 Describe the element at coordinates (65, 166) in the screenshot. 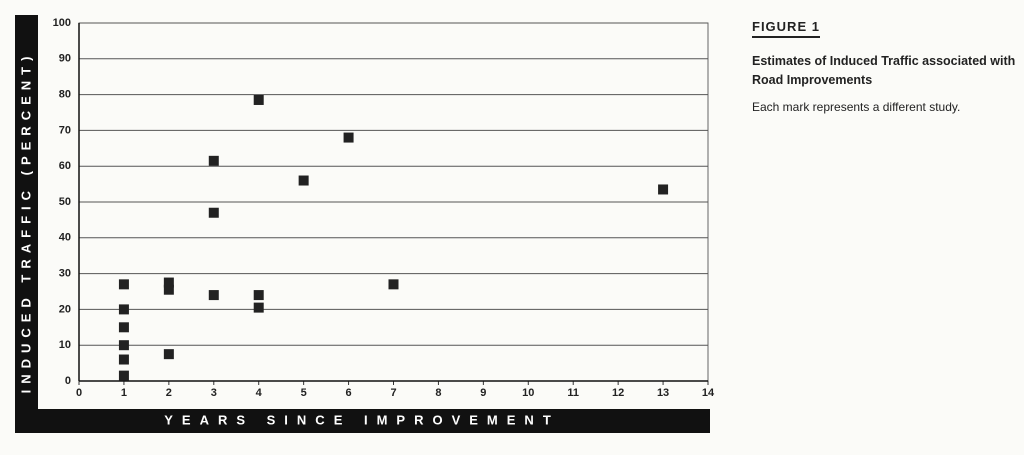

I see `y-tick-label: 60` at that location.